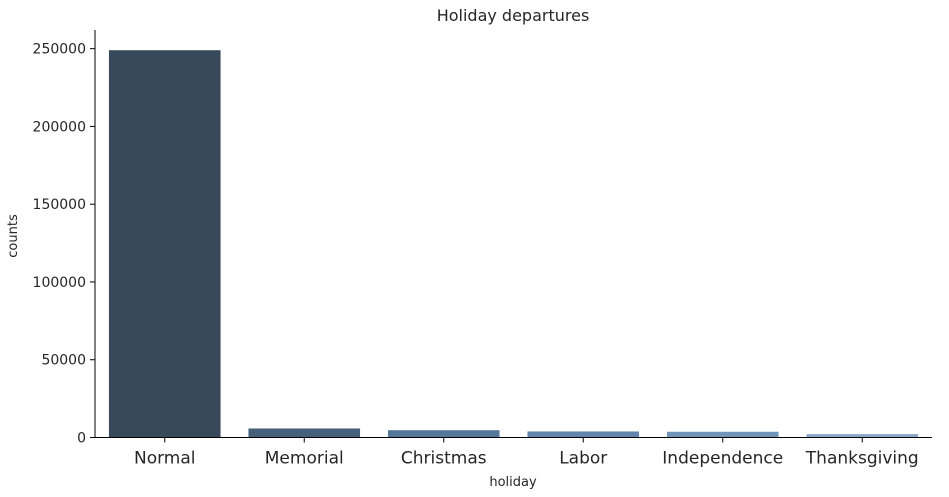 The width and height of the screenshot is (949, 497). What do you see at coordinates (862, 436) in the screenshot?
I see `bar-thanksgiving` at bounding box center [862, 436].